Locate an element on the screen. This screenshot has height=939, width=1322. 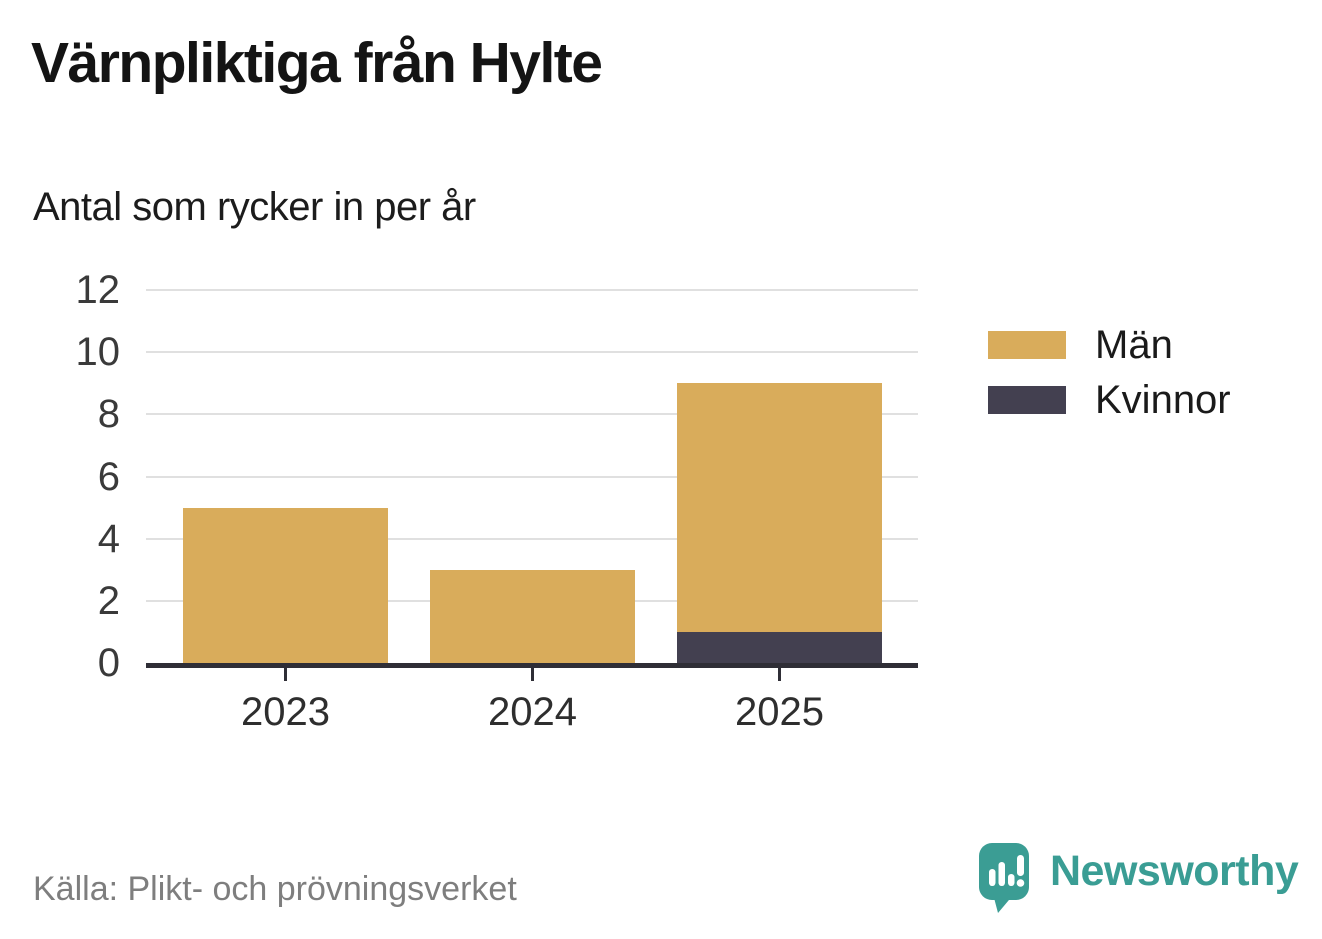
bar-2024-Män is located at coordinates (532, 616).